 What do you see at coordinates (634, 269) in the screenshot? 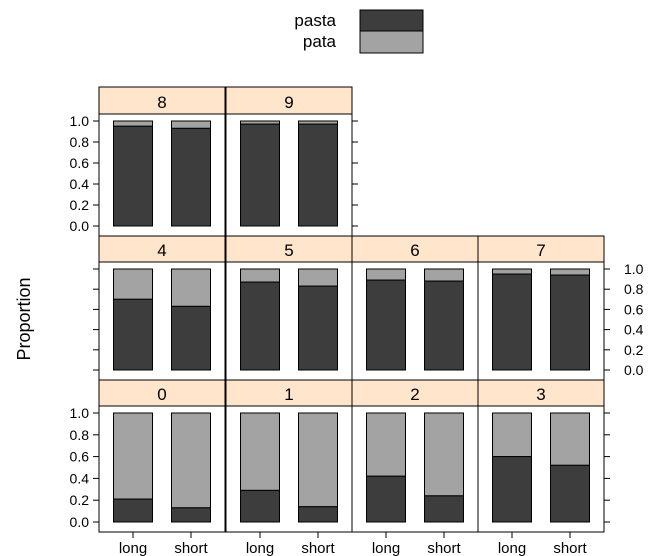
I see `y-tick-label-right: 1.0` at bounding box center [634, 269].